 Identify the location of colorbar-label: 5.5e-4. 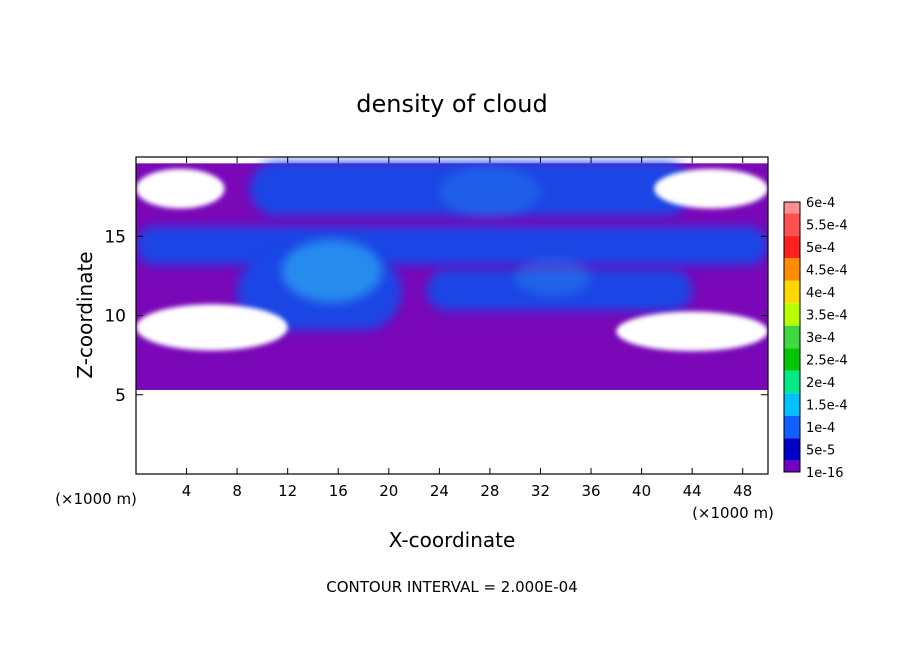
(827, 226).